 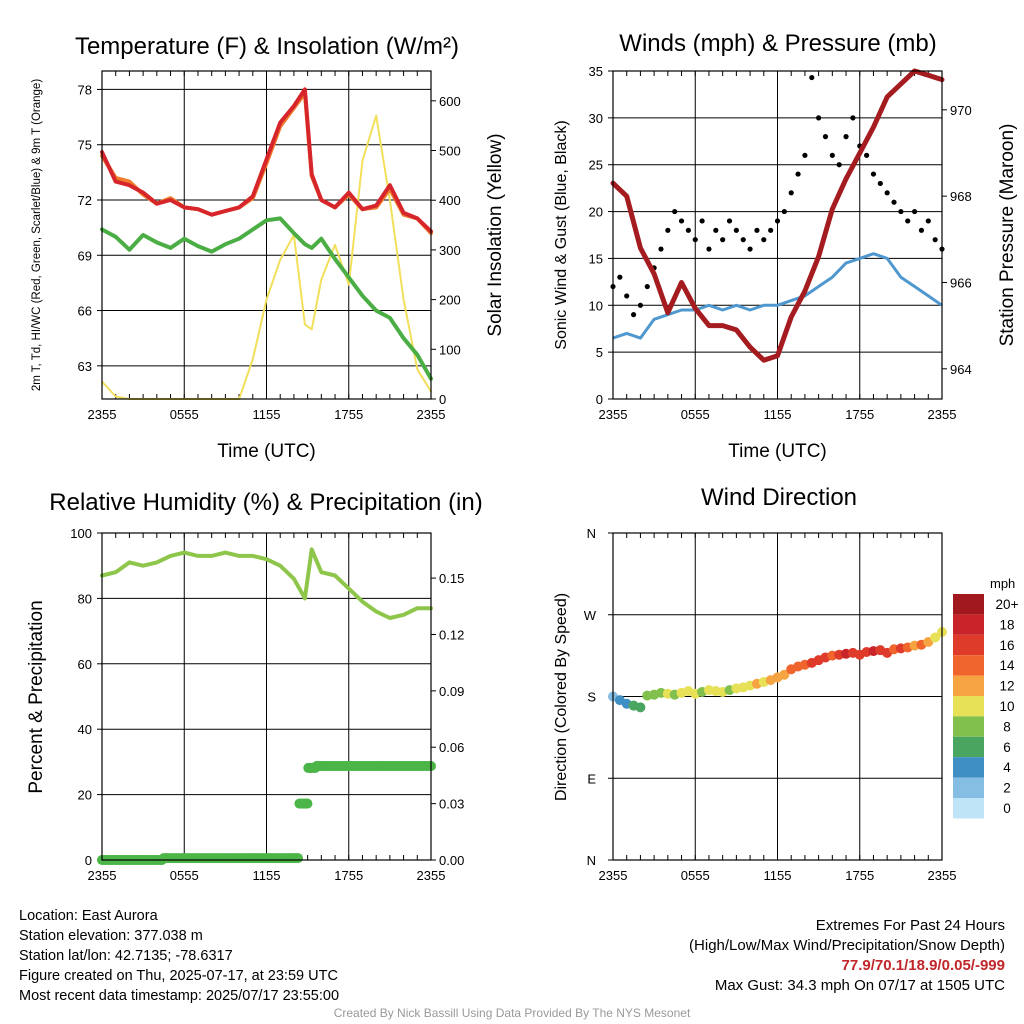 I want to click on legend-label: 2, so click(x=1007, y=788).